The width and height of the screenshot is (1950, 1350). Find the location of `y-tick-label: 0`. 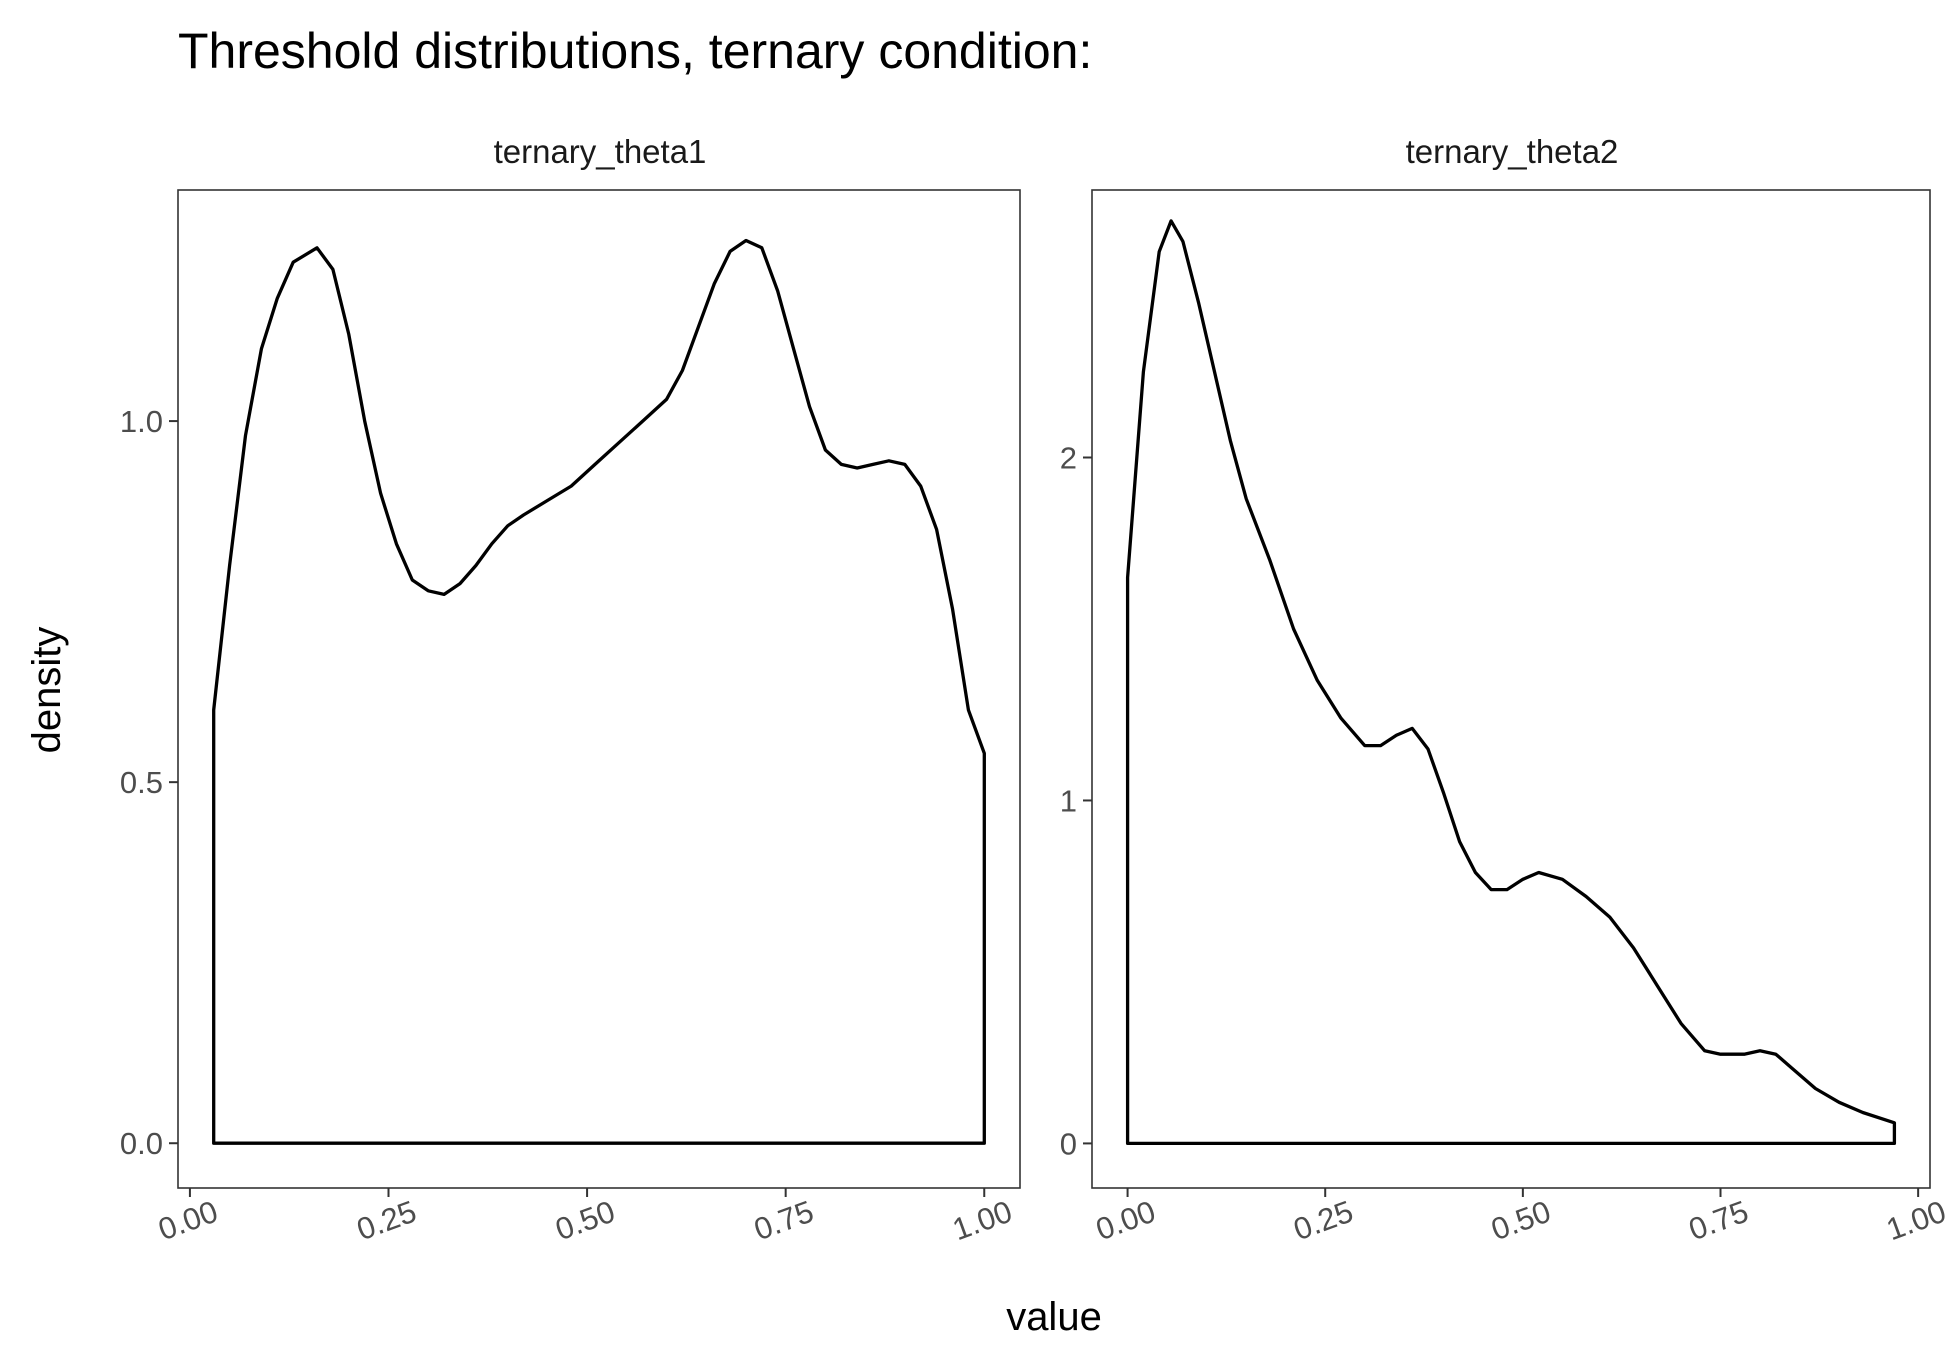

y-tick-label: 0 is located at coordinates (1068, 1143).